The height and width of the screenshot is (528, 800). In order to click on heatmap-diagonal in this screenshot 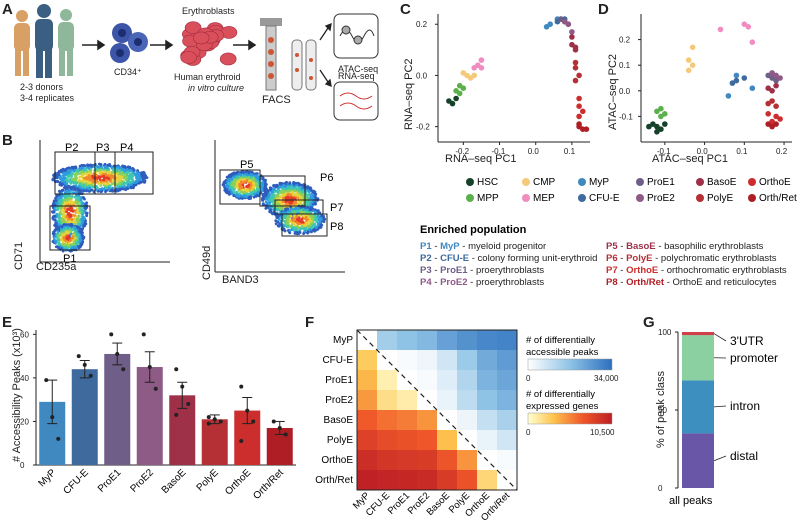, I will do `click(437, 410)`.